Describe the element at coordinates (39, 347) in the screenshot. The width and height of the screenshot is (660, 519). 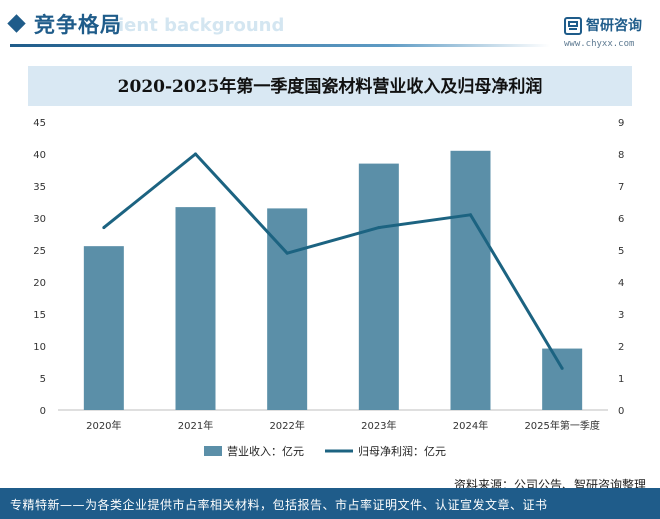
I see `y-left-tick-label: 10` at that location.